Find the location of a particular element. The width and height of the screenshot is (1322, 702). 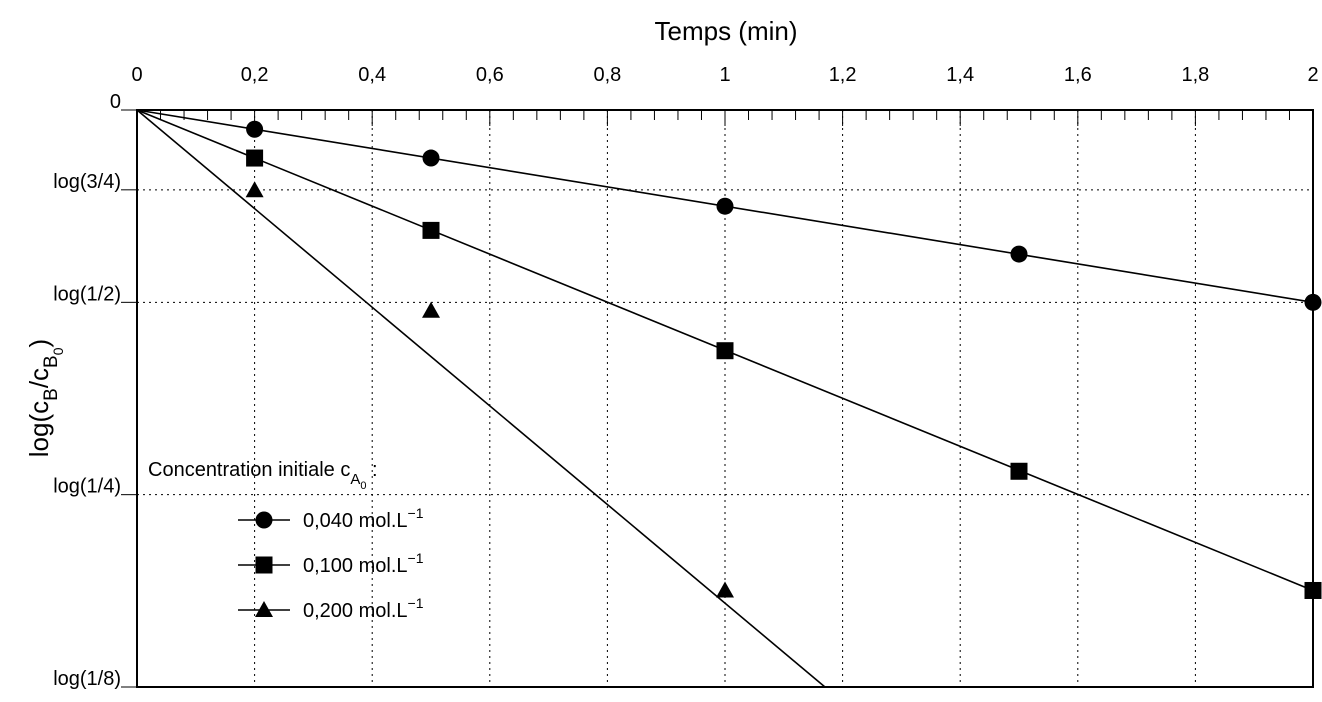

y-axis-label: log(cB/cB0) is located at coordinates (45, 398).